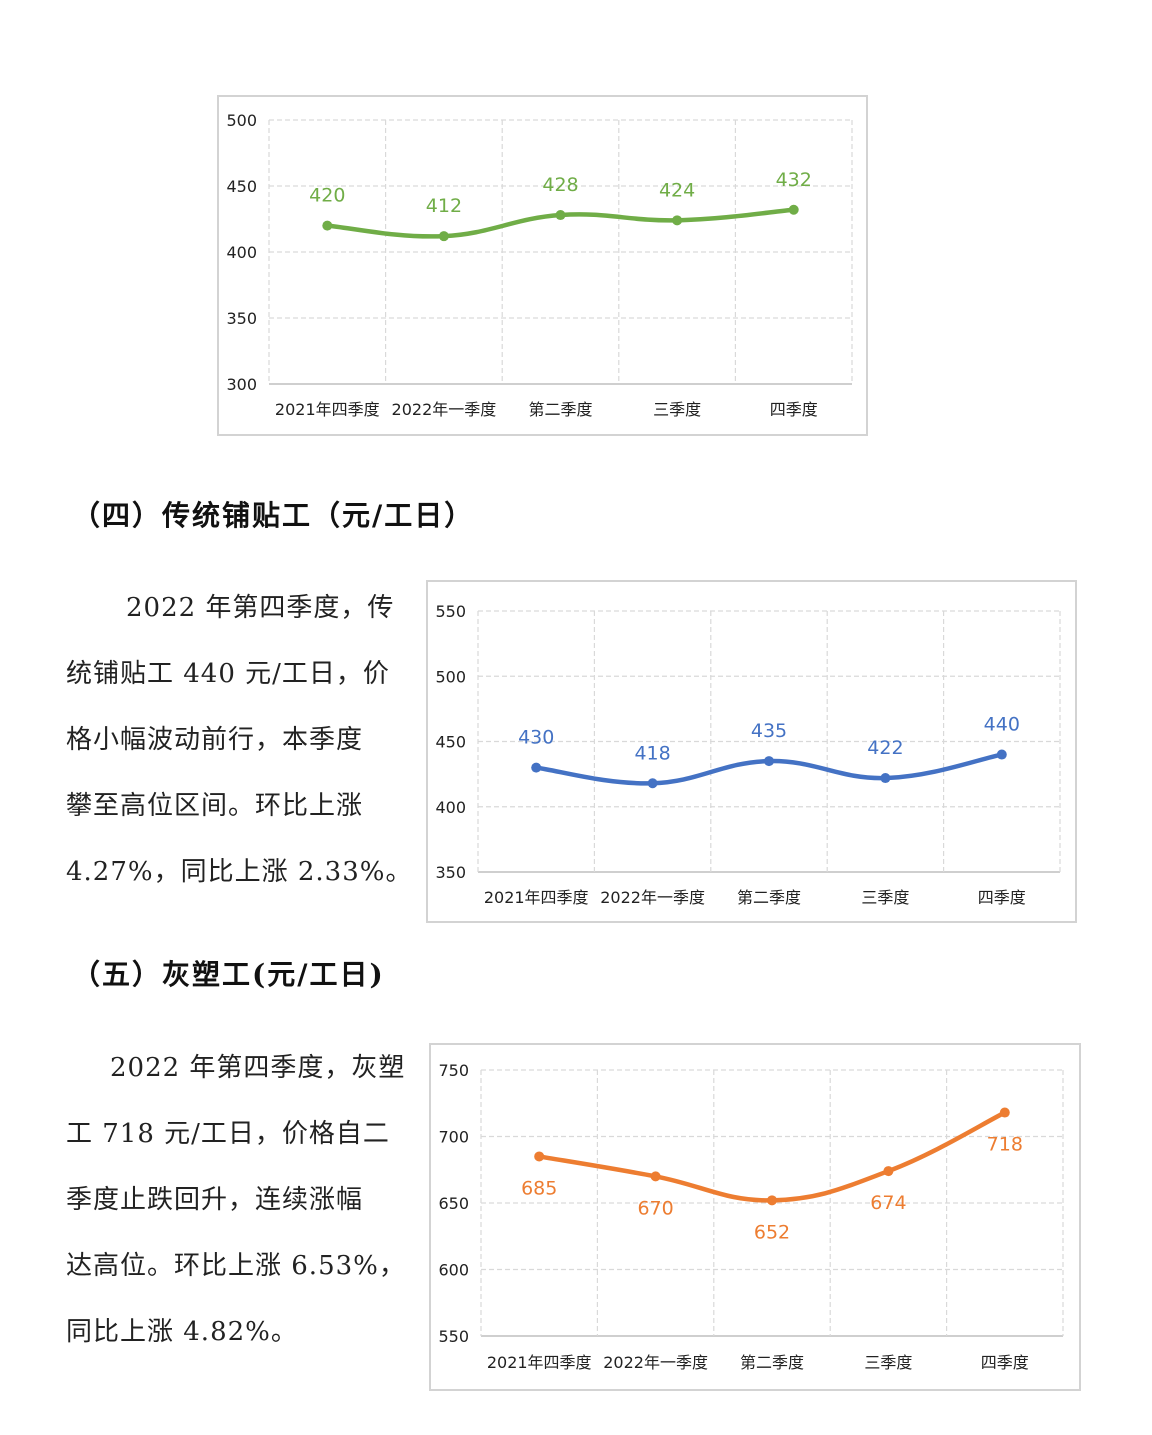 Image resolution: width=1152 pixels, height=1435 pixels. What do you see at coordinates (215, 806) in the screenshot?
I see `para4-line: 攀至高位区间。环比上涨` at bounding box center [215, 806].